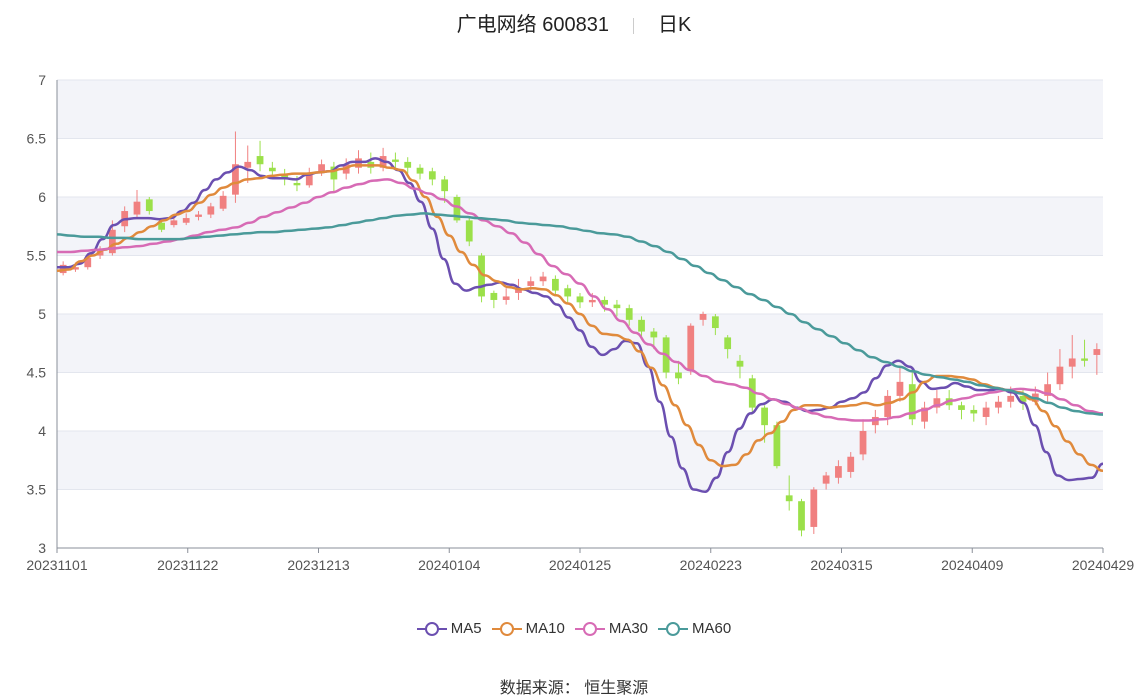 The image size is (1148, 699). What do you see at coordinates (42, 80) in the screenshot?
I see `y-tick-label: 7` at bounding box center [42, 80].